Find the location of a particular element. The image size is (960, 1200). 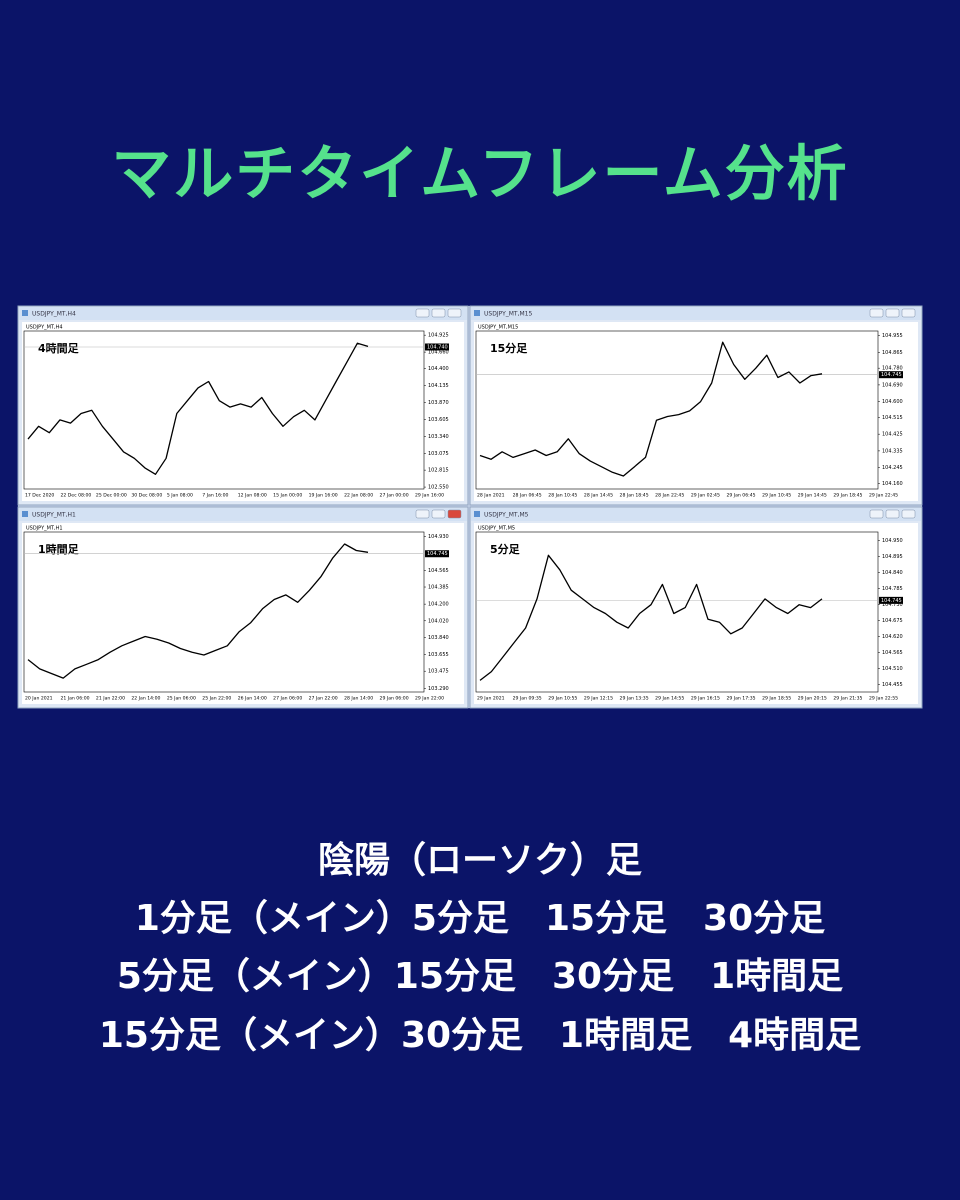

x-tick-label: 19 Jan 16:00 is located at coordinates (323, 496).